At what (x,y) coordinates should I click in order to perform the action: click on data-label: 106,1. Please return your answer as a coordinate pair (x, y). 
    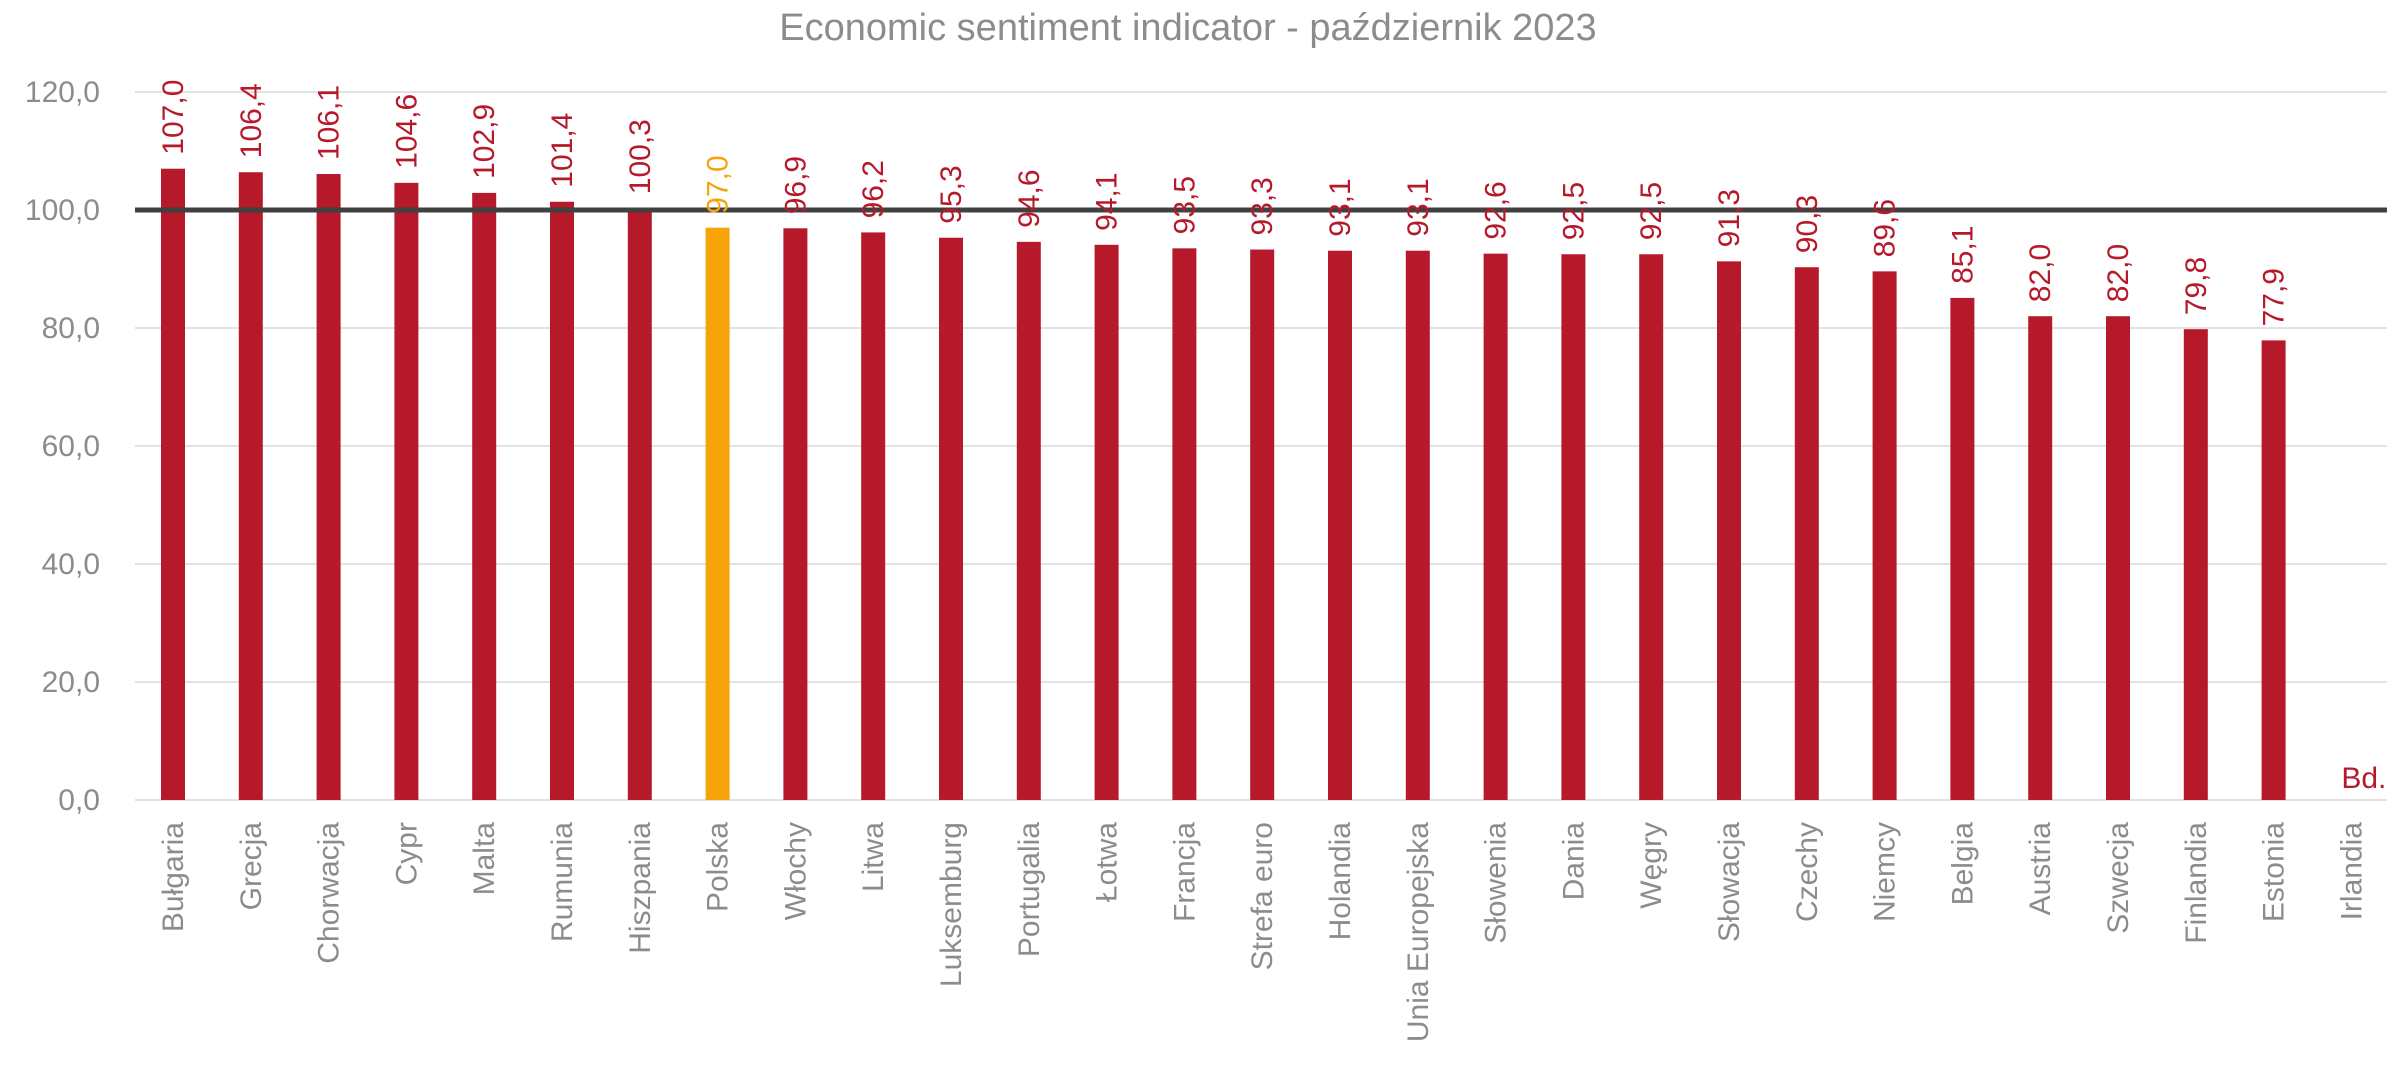
    Looking at the image, I should click on (329, 122).